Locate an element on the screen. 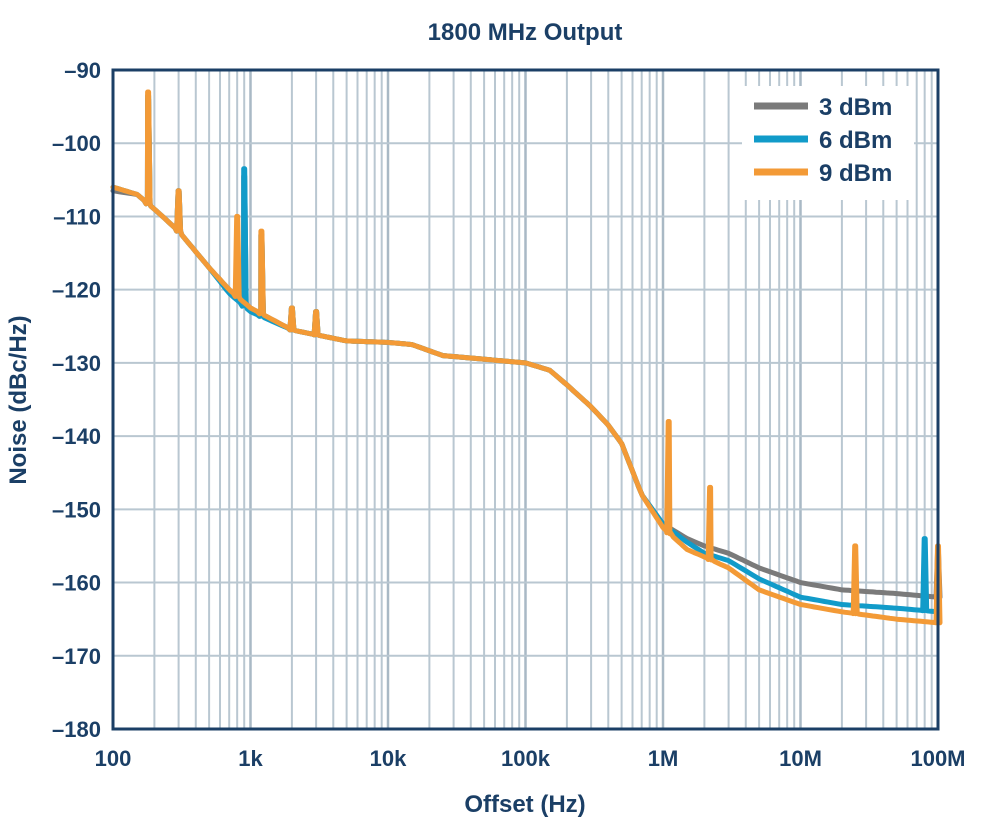 The image size is (986, 824). y-tick-label: –110 is located at coordinates (77, 216).